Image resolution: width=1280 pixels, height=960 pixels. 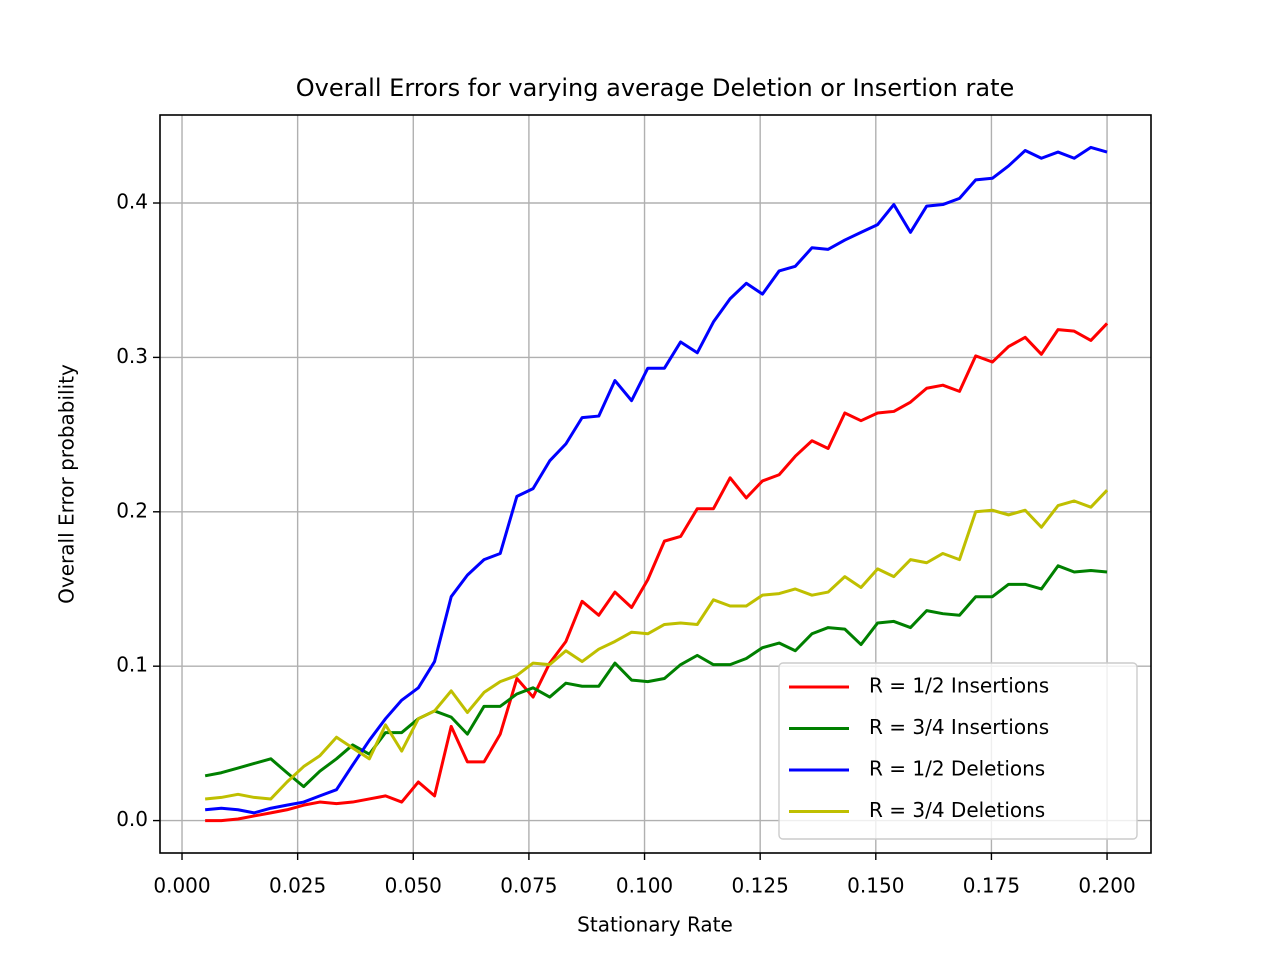 I want to click on legend-label: R = 3/4 Deletions, so click(x=957, y=810).